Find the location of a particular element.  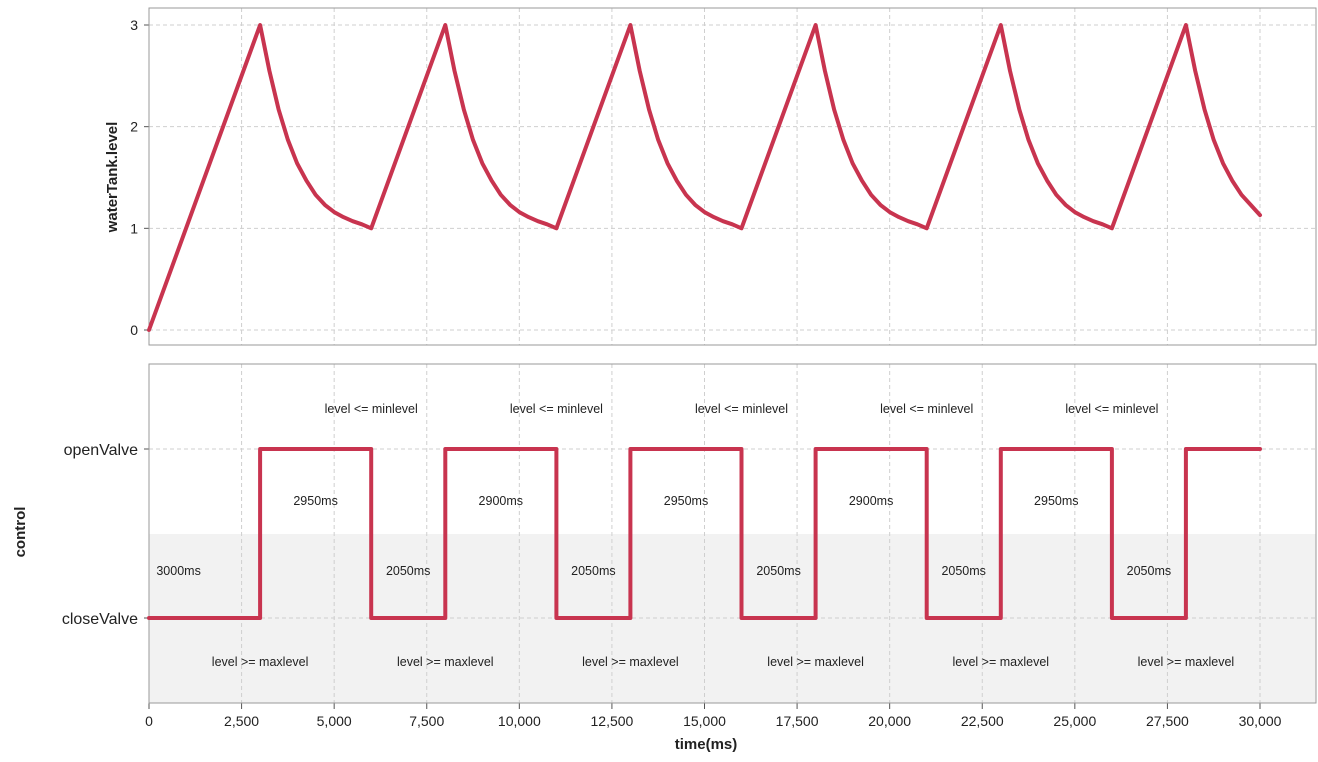

transition-annotation: 3000ms is located at coordinates (178, 571).